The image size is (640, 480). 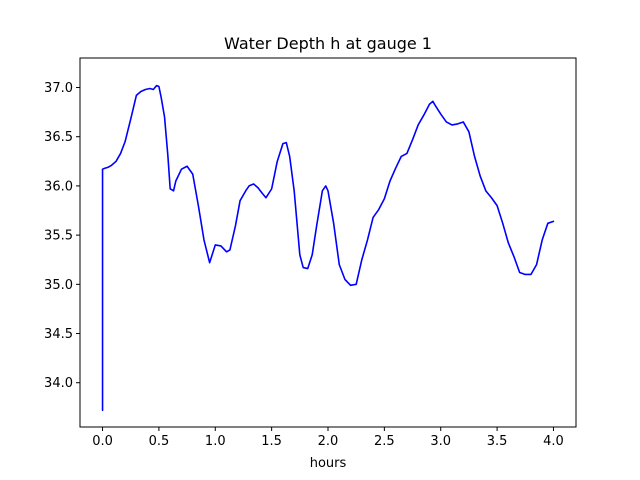 I want to click on y-tick-label: 36.5, so click(x=58, y=137).